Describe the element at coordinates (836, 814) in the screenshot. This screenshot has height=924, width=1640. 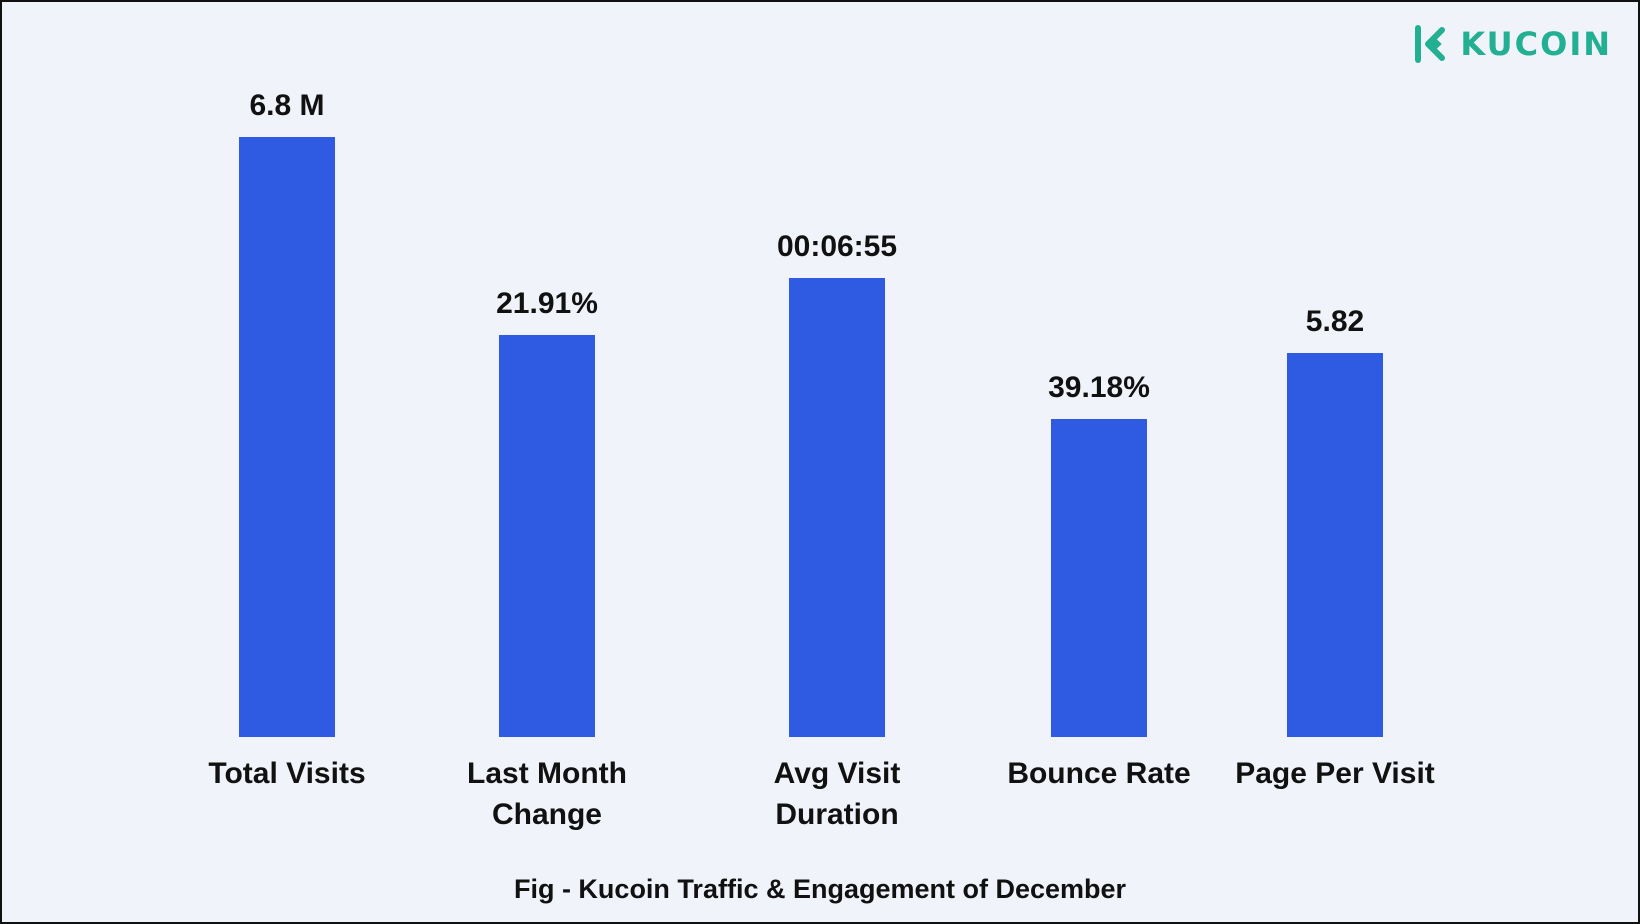
I see `category-label-3-line-2: Duration` at that location.